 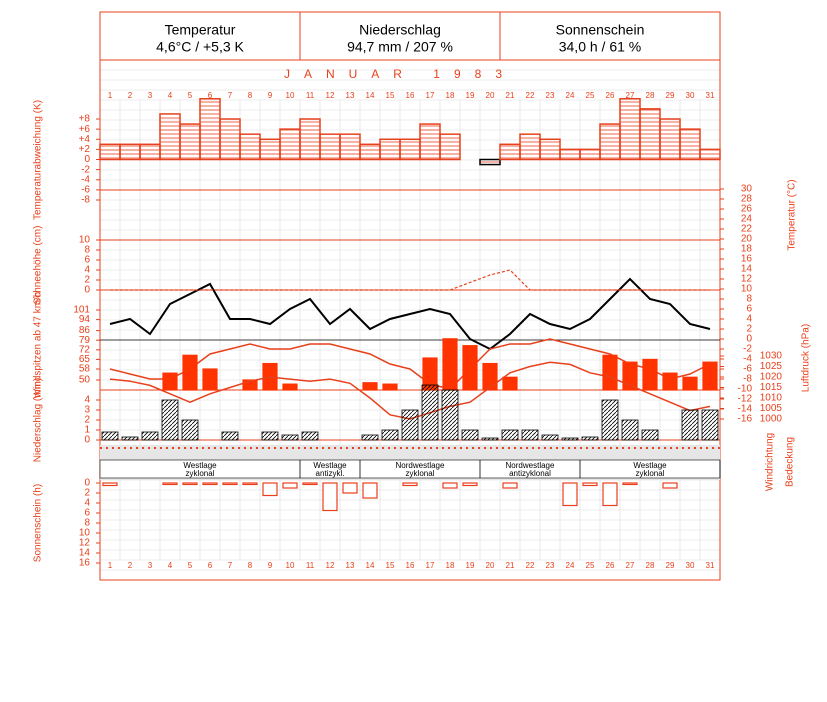 I want to click on y-tick-label: 6, so click(x=87, y=260).